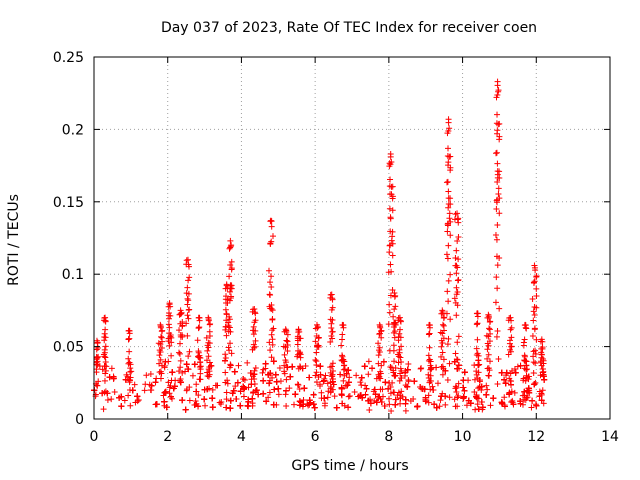 The width and height of the screenshot is (640, 480). Describe the element at coordinates (536, 437) in the screenshot. I see `x-tick-label: 12` at that location.